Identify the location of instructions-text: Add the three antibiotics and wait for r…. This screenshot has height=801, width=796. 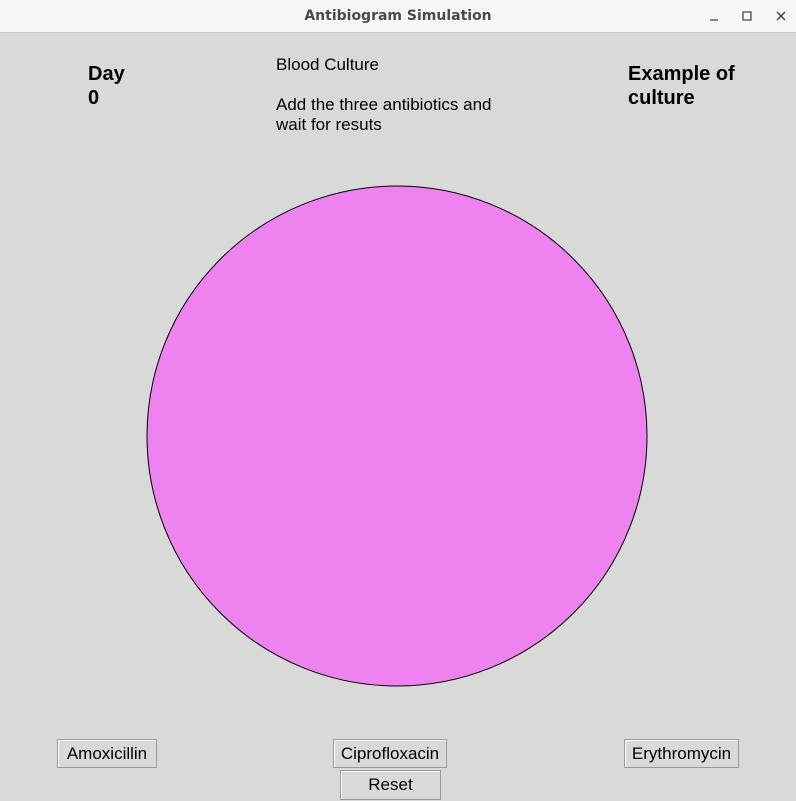
(384, 114).